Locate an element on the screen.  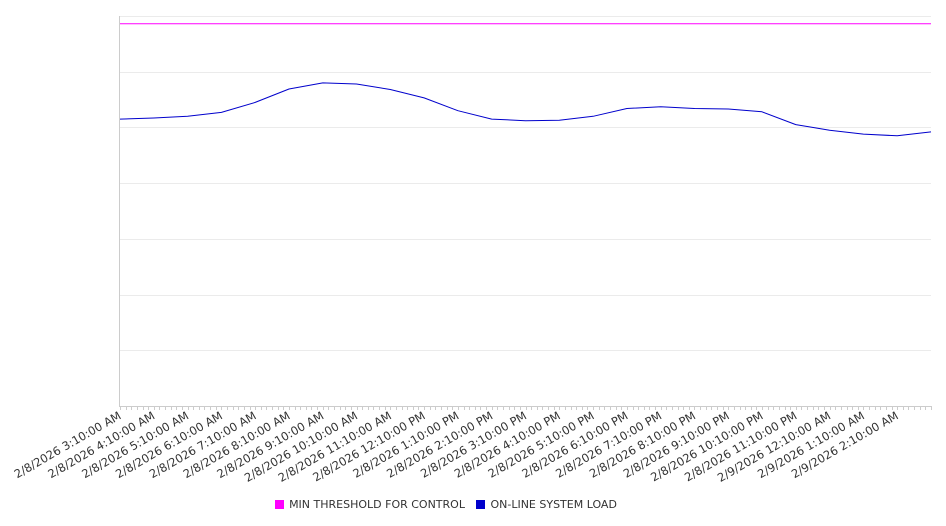
legend-label-min-threshold: MIN THRESHOLD FOR CONTROL is located at coordinates (377, 504).